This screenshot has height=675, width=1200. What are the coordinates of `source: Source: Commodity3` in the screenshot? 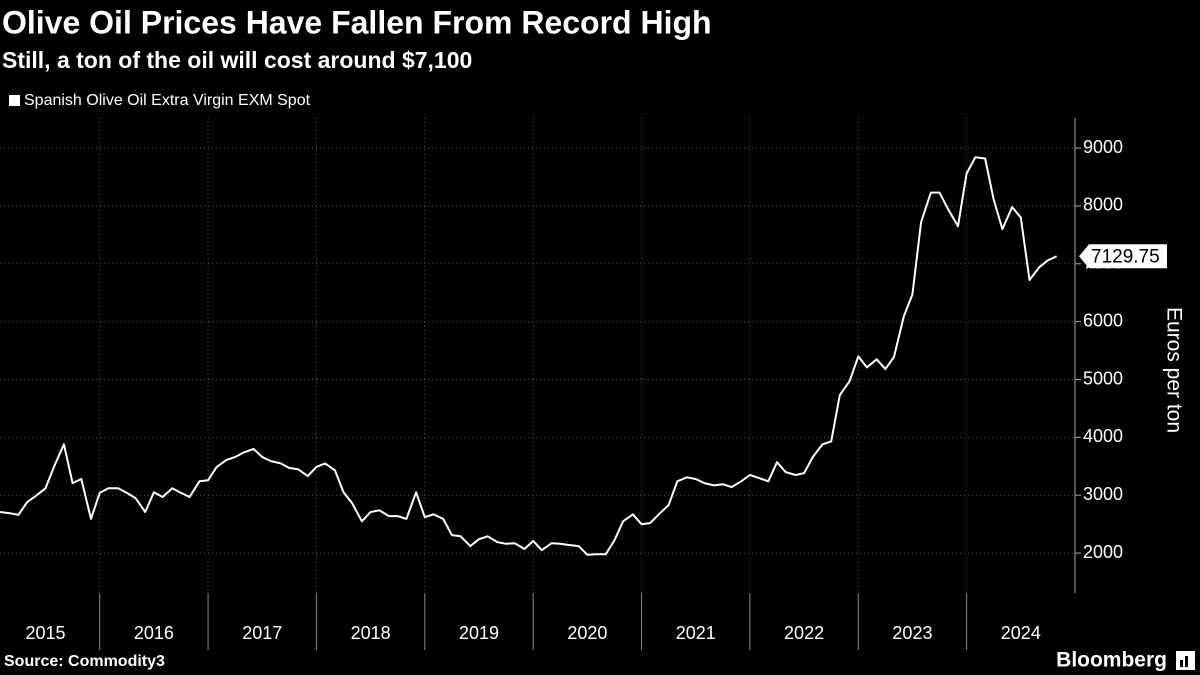 It's located at (84, 661).